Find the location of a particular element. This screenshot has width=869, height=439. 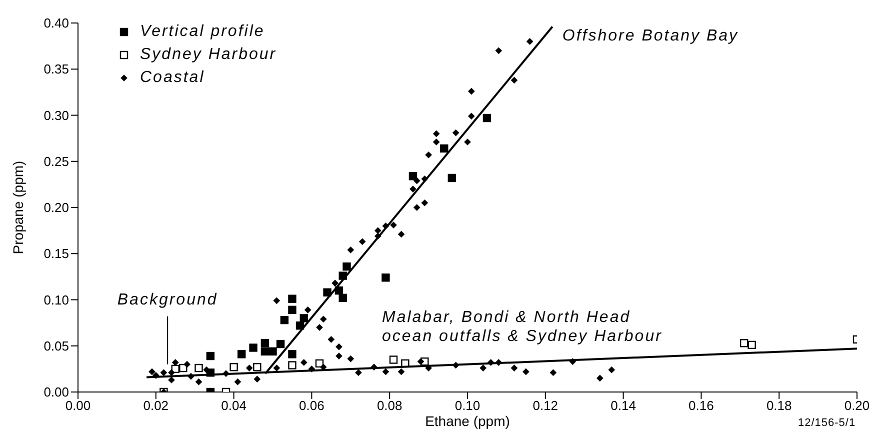

annotation: Offshore Botany Bay is located at coordinates (650, 36).